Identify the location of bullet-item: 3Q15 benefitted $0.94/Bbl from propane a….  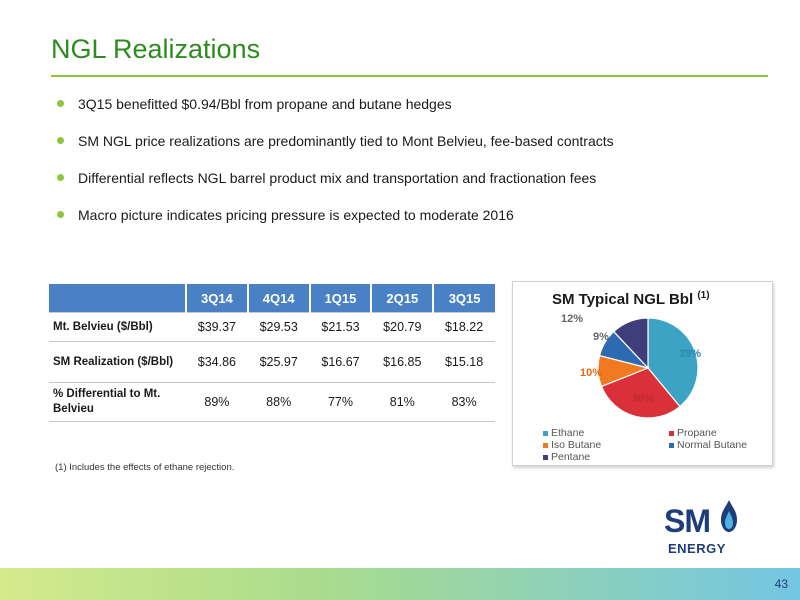
(335, 105).